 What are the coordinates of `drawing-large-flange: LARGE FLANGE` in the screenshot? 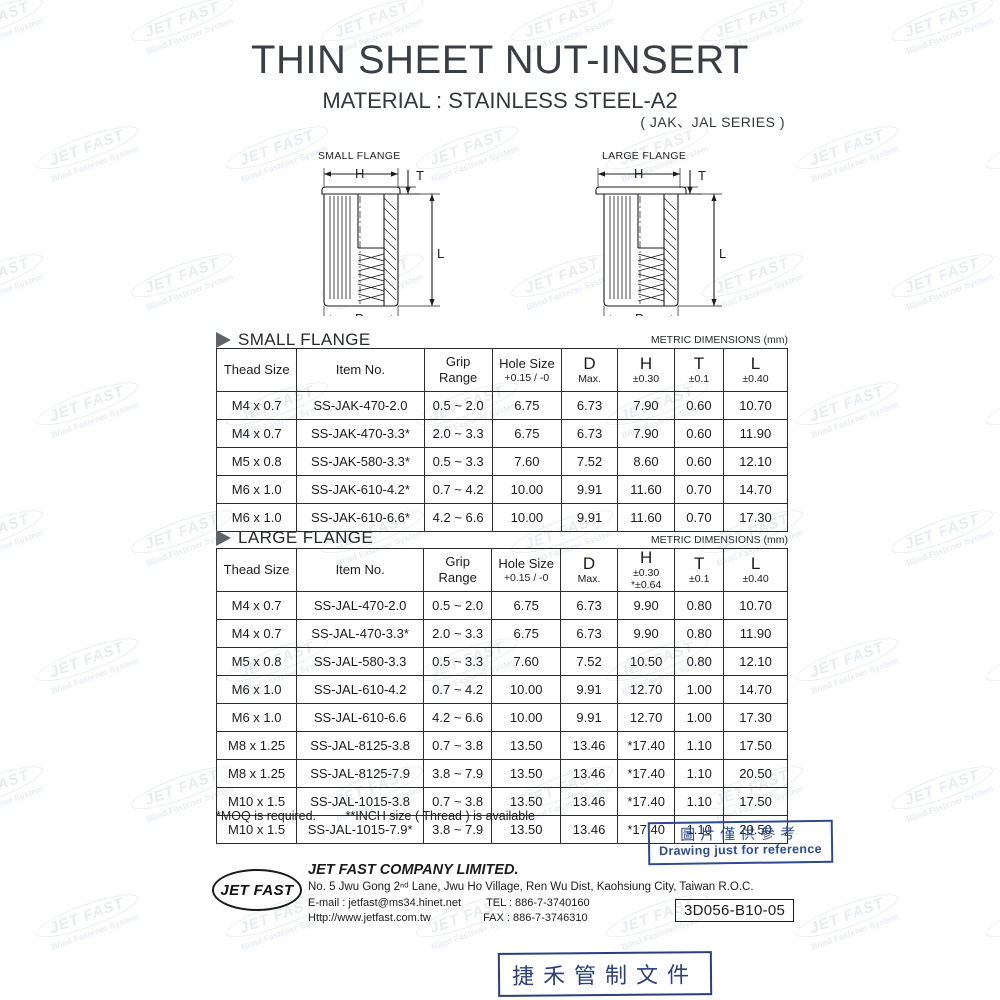 It's located at (675, 233).